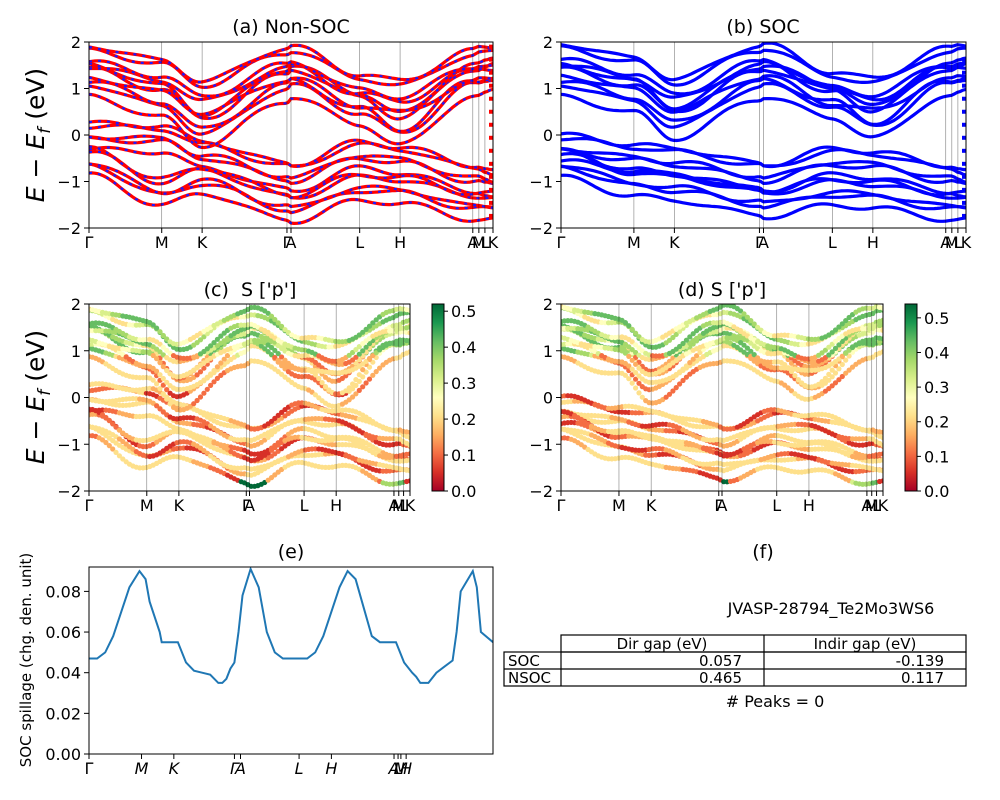 The width and height of the screenshot is (1000, 800). Describe the element at coordinates (76, 304) in the screenshot. I see `panel-c-ytick-label: 2` at that location.